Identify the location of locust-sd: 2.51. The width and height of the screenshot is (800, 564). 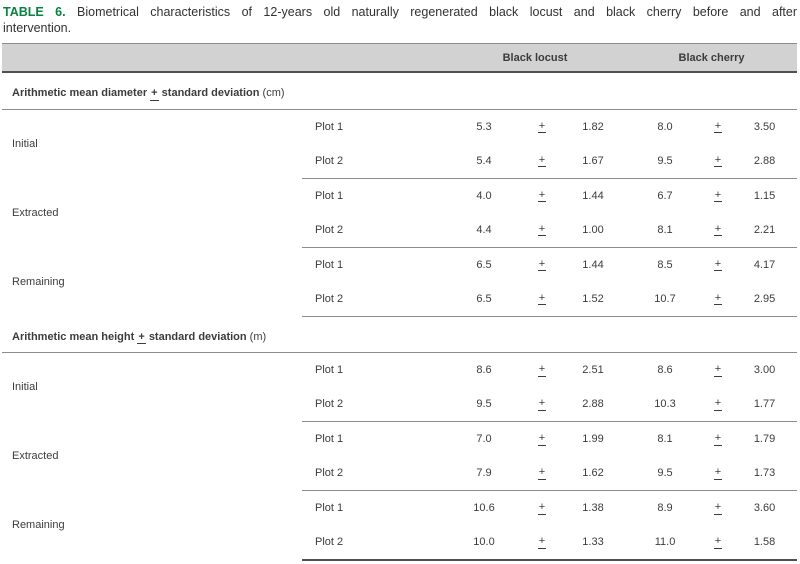
(593, 370).